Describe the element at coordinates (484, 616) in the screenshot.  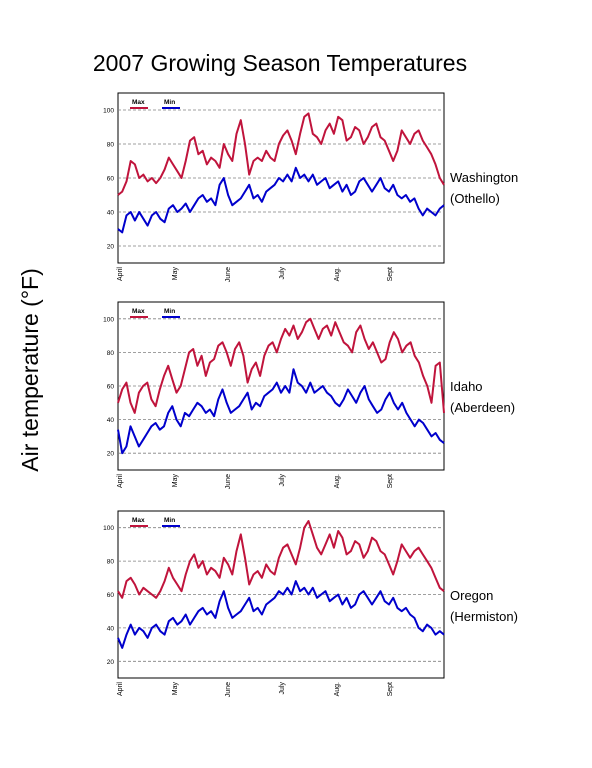
I see `site-label: (Hermiston)` at that location.